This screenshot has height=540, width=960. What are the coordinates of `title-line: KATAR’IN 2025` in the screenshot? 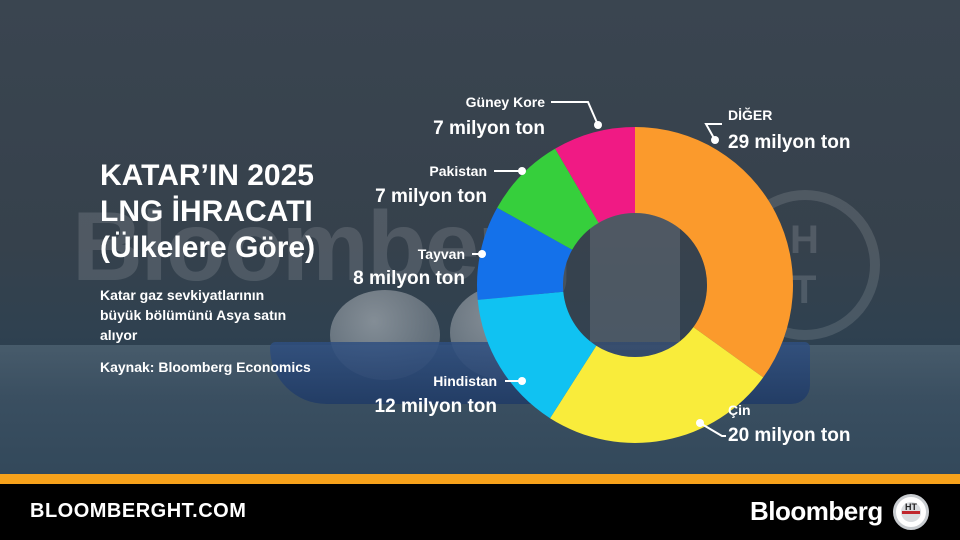 It's located at (207, 175).